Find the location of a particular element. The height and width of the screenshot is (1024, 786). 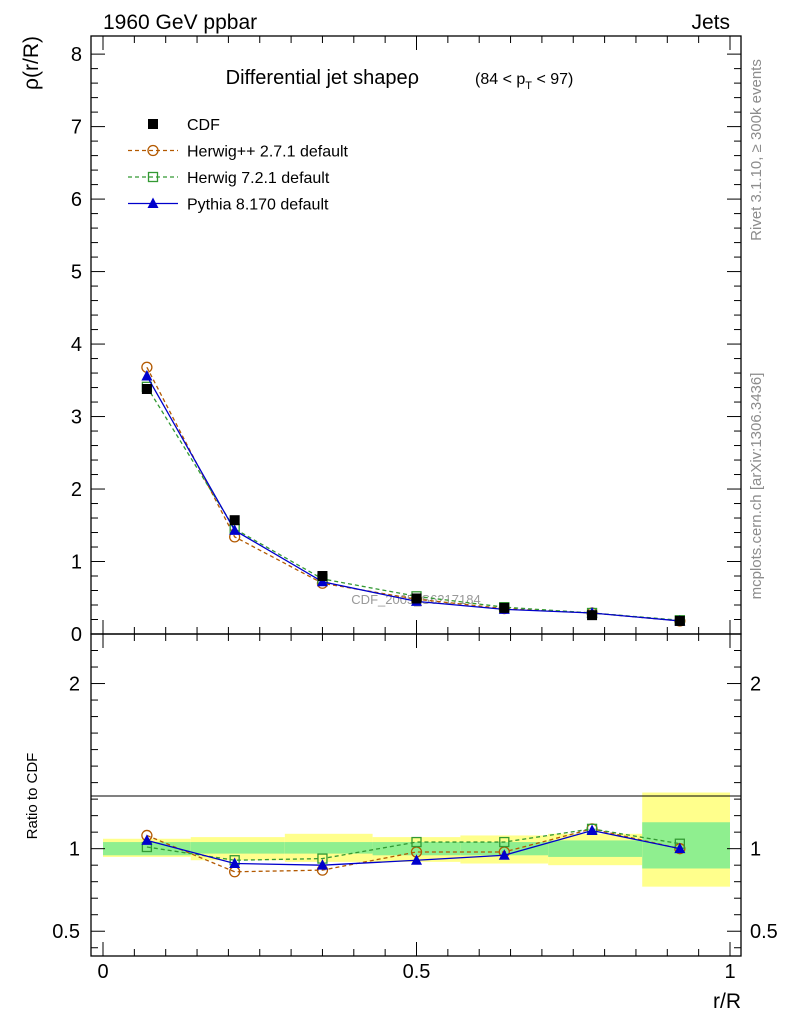

main-plot-title-cut: (84 < pT < 97) is located at coordinates (524, 81).